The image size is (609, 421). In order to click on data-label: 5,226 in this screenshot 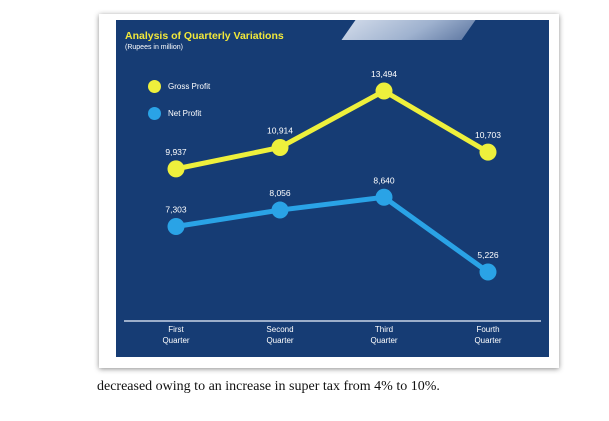, I will do `click(488, 255)`.